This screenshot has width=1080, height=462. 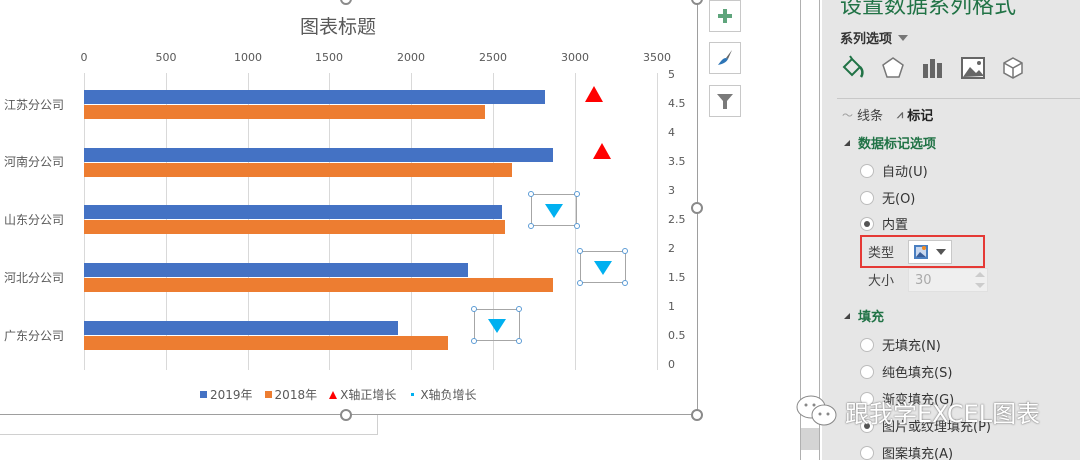 What do you see at coordinates (314, 97) in the screenshot?
I see `bar-2019-jiangsu` at bounding box center [314, 97].